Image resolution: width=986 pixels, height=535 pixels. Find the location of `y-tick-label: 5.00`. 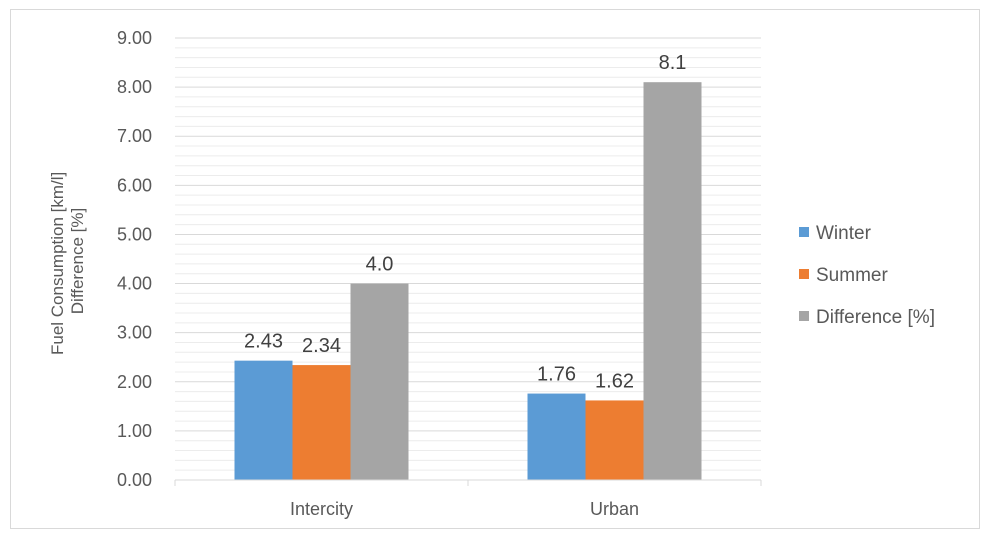

y-tick-label: 5.00 is located at coordinates (134, 234).